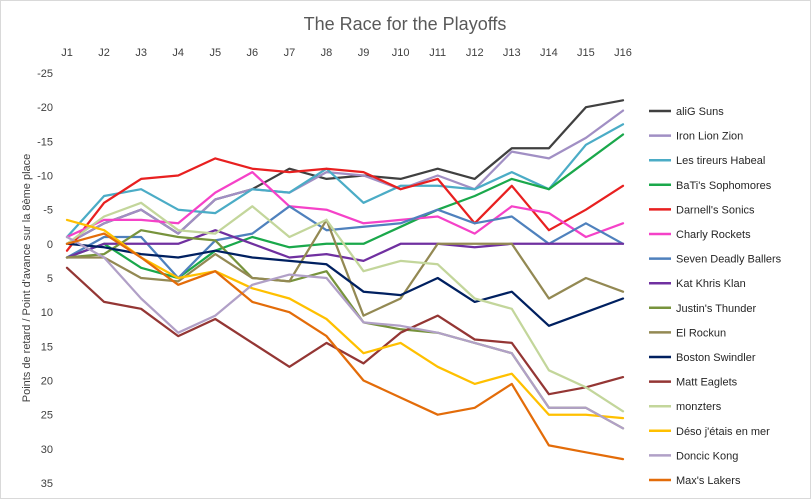 This screenshot has height=503, width=811. I want to click on legend-label: Darnell's Sonics, so click(715, 210).